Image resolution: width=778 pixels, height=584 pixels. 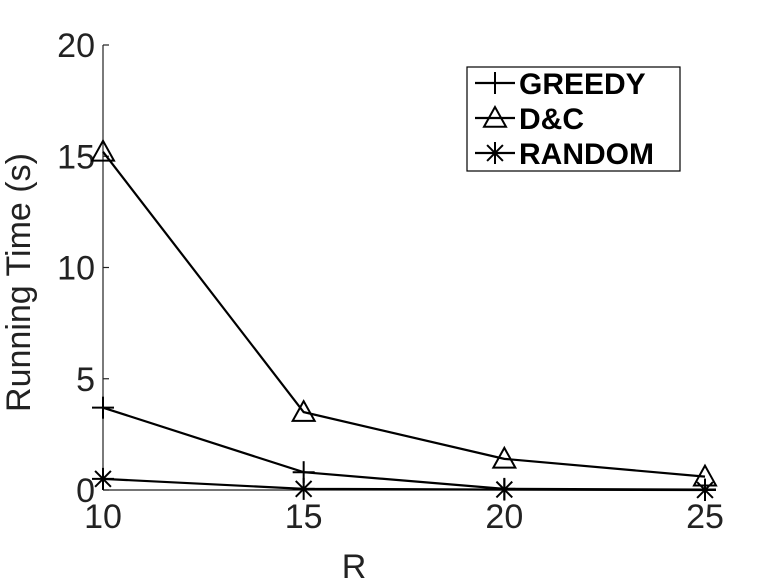 I want to click on y-tick-label: 20, so click(x=76, y=46).